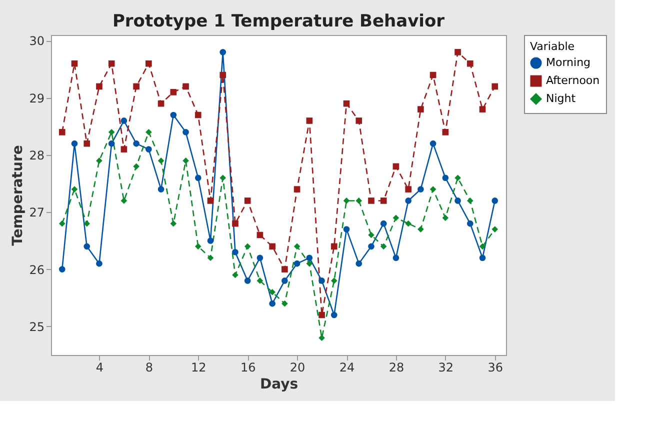 The height and width of the screenshot is (435, 655). What do you see at coordinates (552, 46) in the screenshot?
I see `legend-title: Variable` at bounding box center [552, 46].